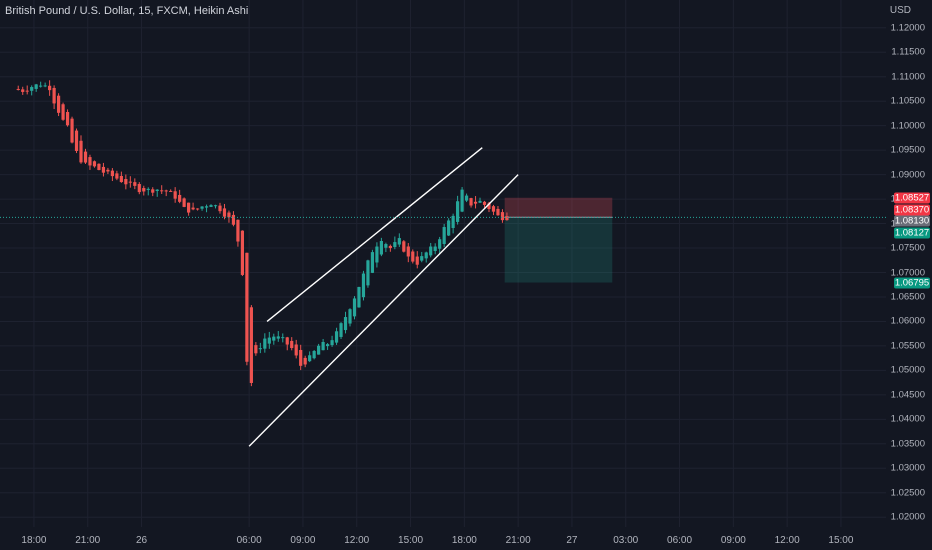  Describe the element at coordinates (907, 321) in the screenshot. I see `y-tick-label: 1.06000` at that location.